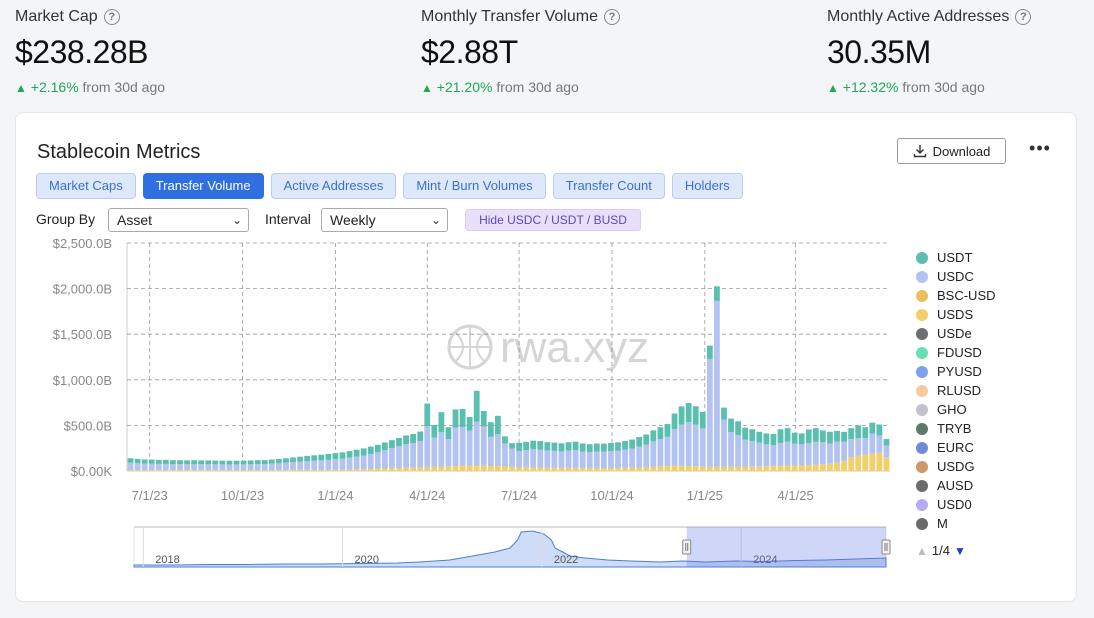 This screenshot has width=1094, height=618. What do you see at coordinates (918, 16) in the screenshot?
I see `kpi-title: Monthly Active Addresses` at bounding box center [918, 16].